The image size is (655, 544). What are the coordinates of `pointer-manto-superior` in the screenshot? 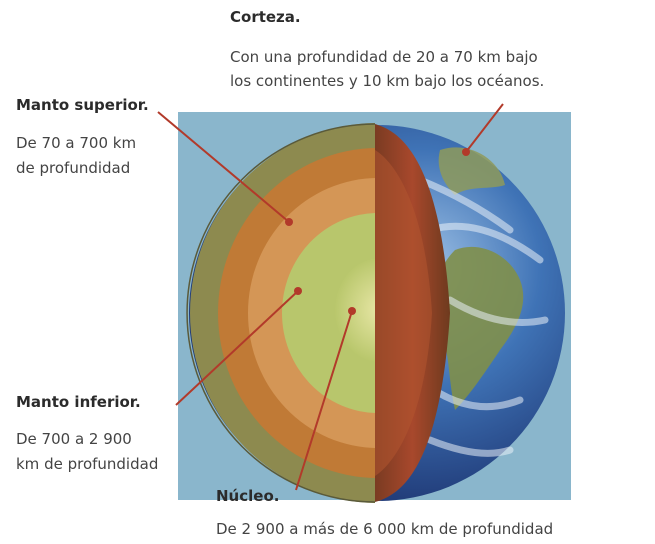 It's located at (223, 167).